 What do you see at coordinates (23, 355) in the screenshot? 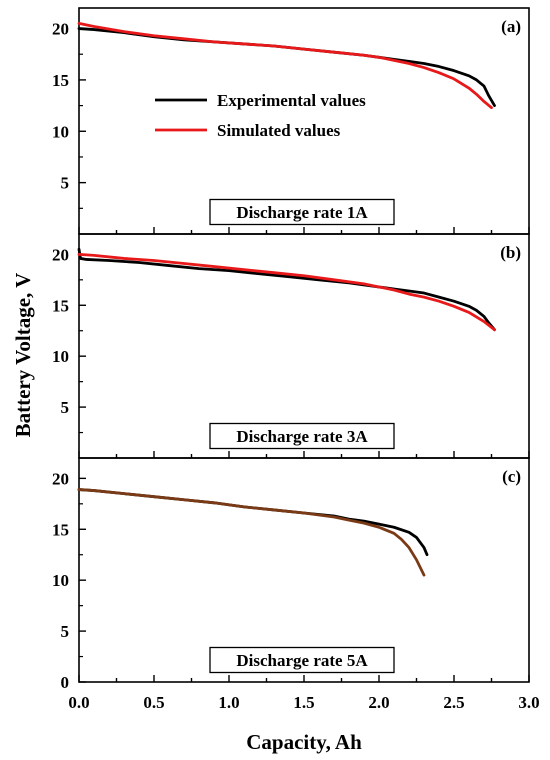
I see `y-axis-title: Battery Voltage, V` at bounding box center [23, 355].